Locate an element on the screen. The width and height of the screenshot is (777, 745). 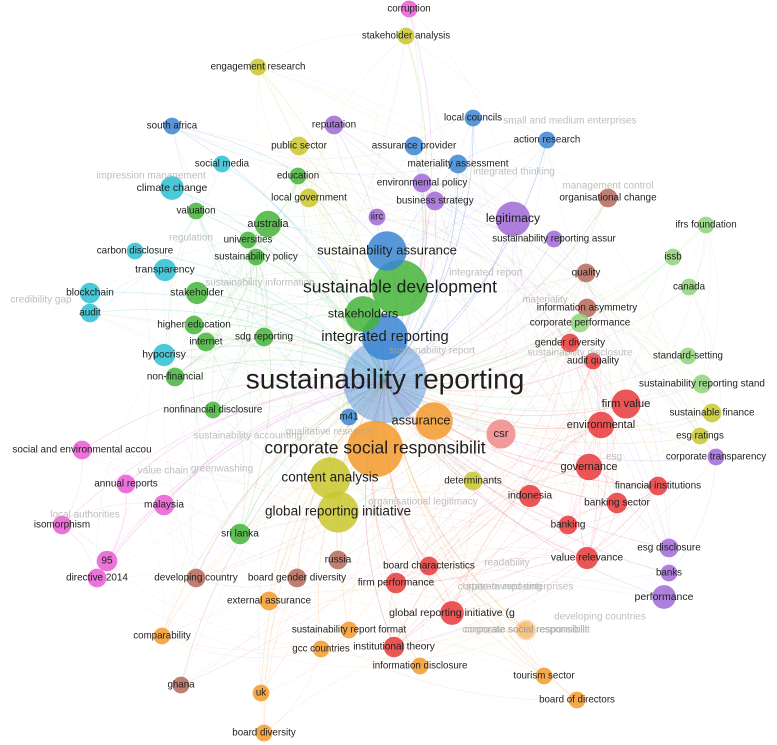
node-sustainability-assurance is located at coordinates (387, 251).